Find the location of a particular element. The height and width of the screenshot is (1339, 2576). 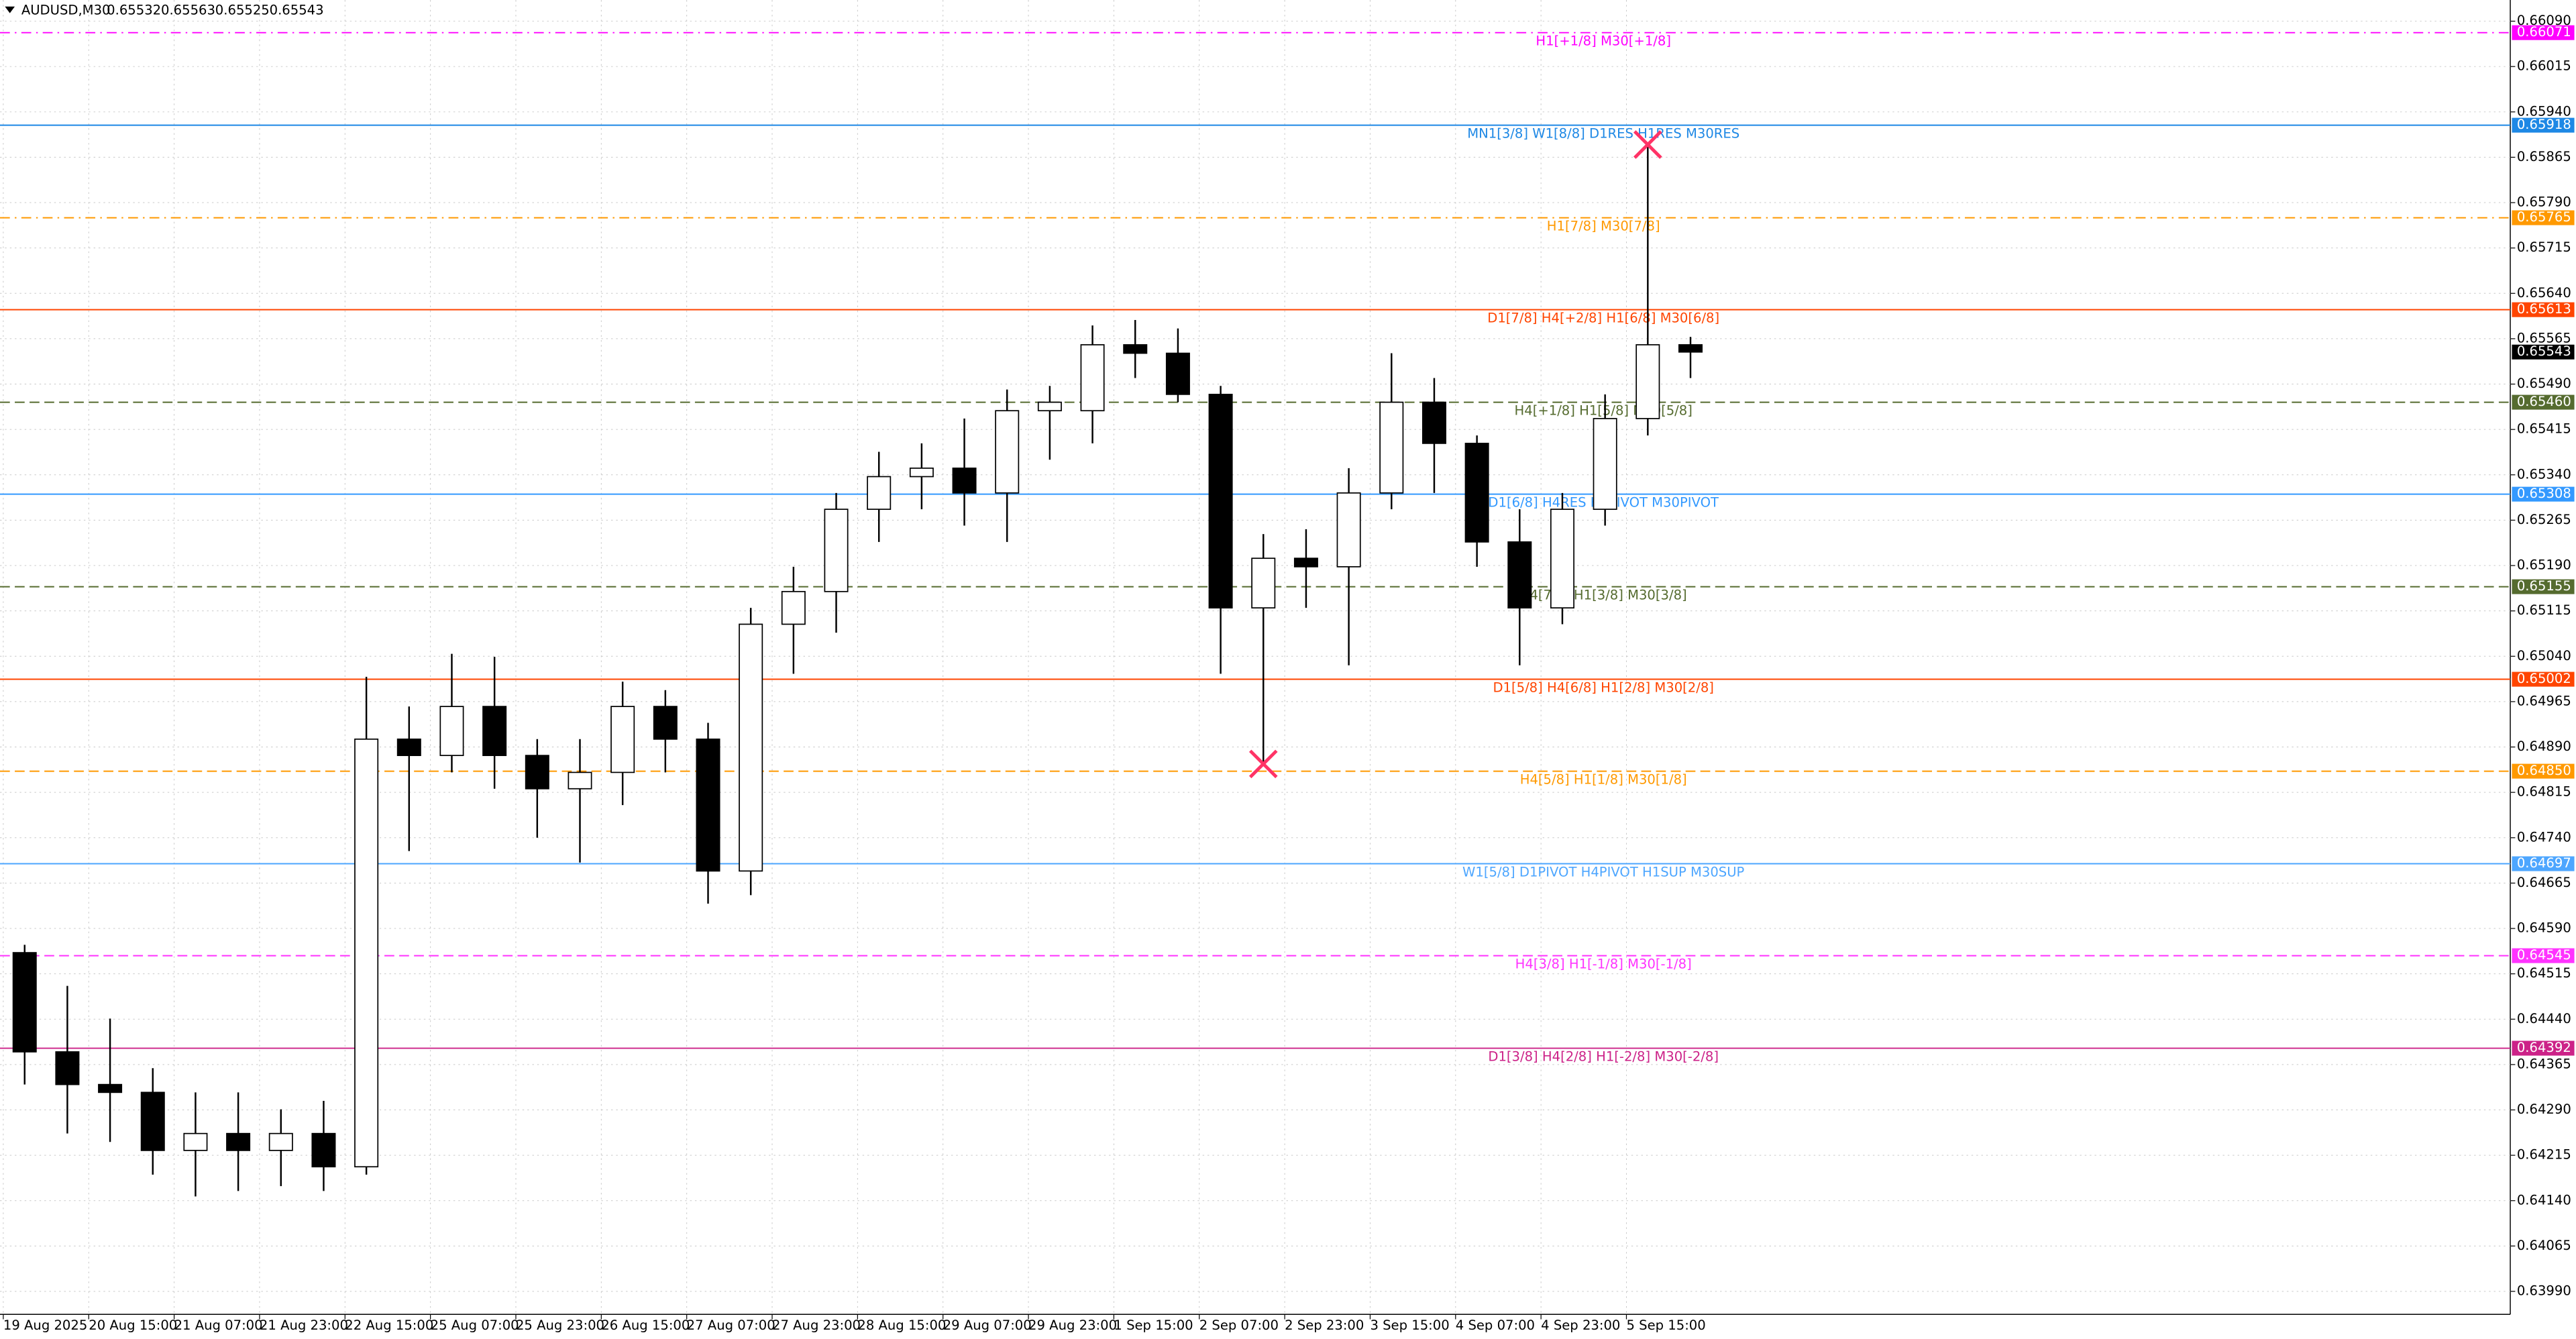

y-tick-label: 0.65415 is located at coordinates (2544, 429).